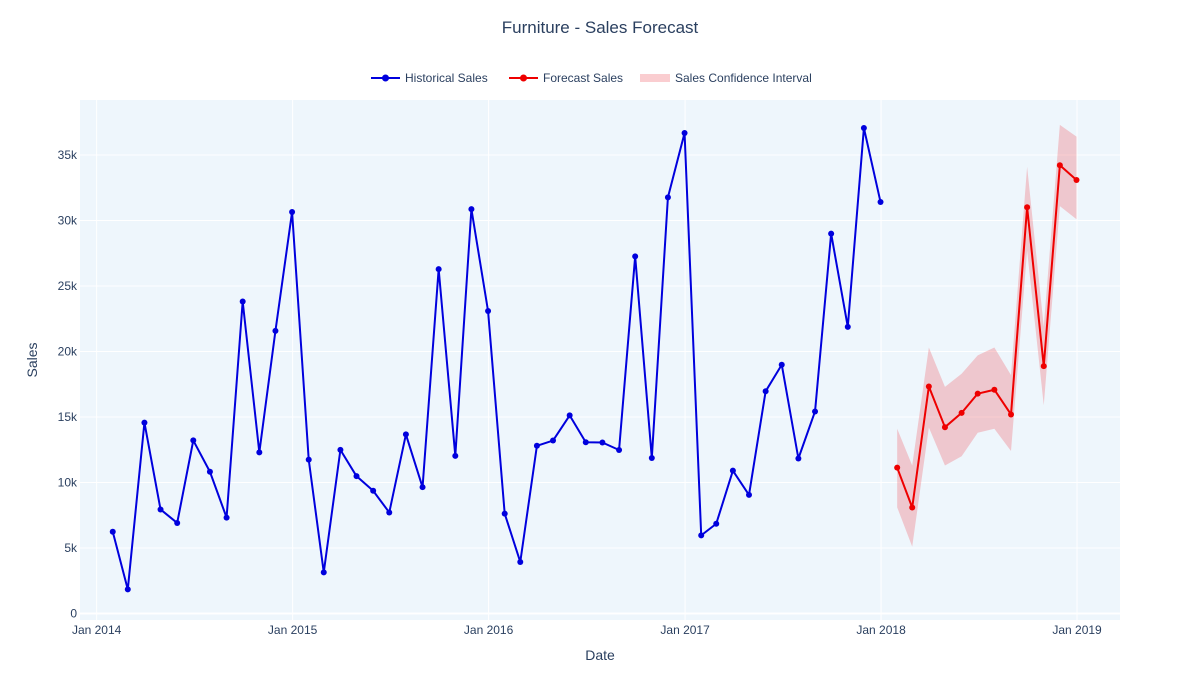 The image size is (1200, 700). Describe the element at coordinates (523, 78) in the screenshot. I see `legend-forecast-marker` at that location.